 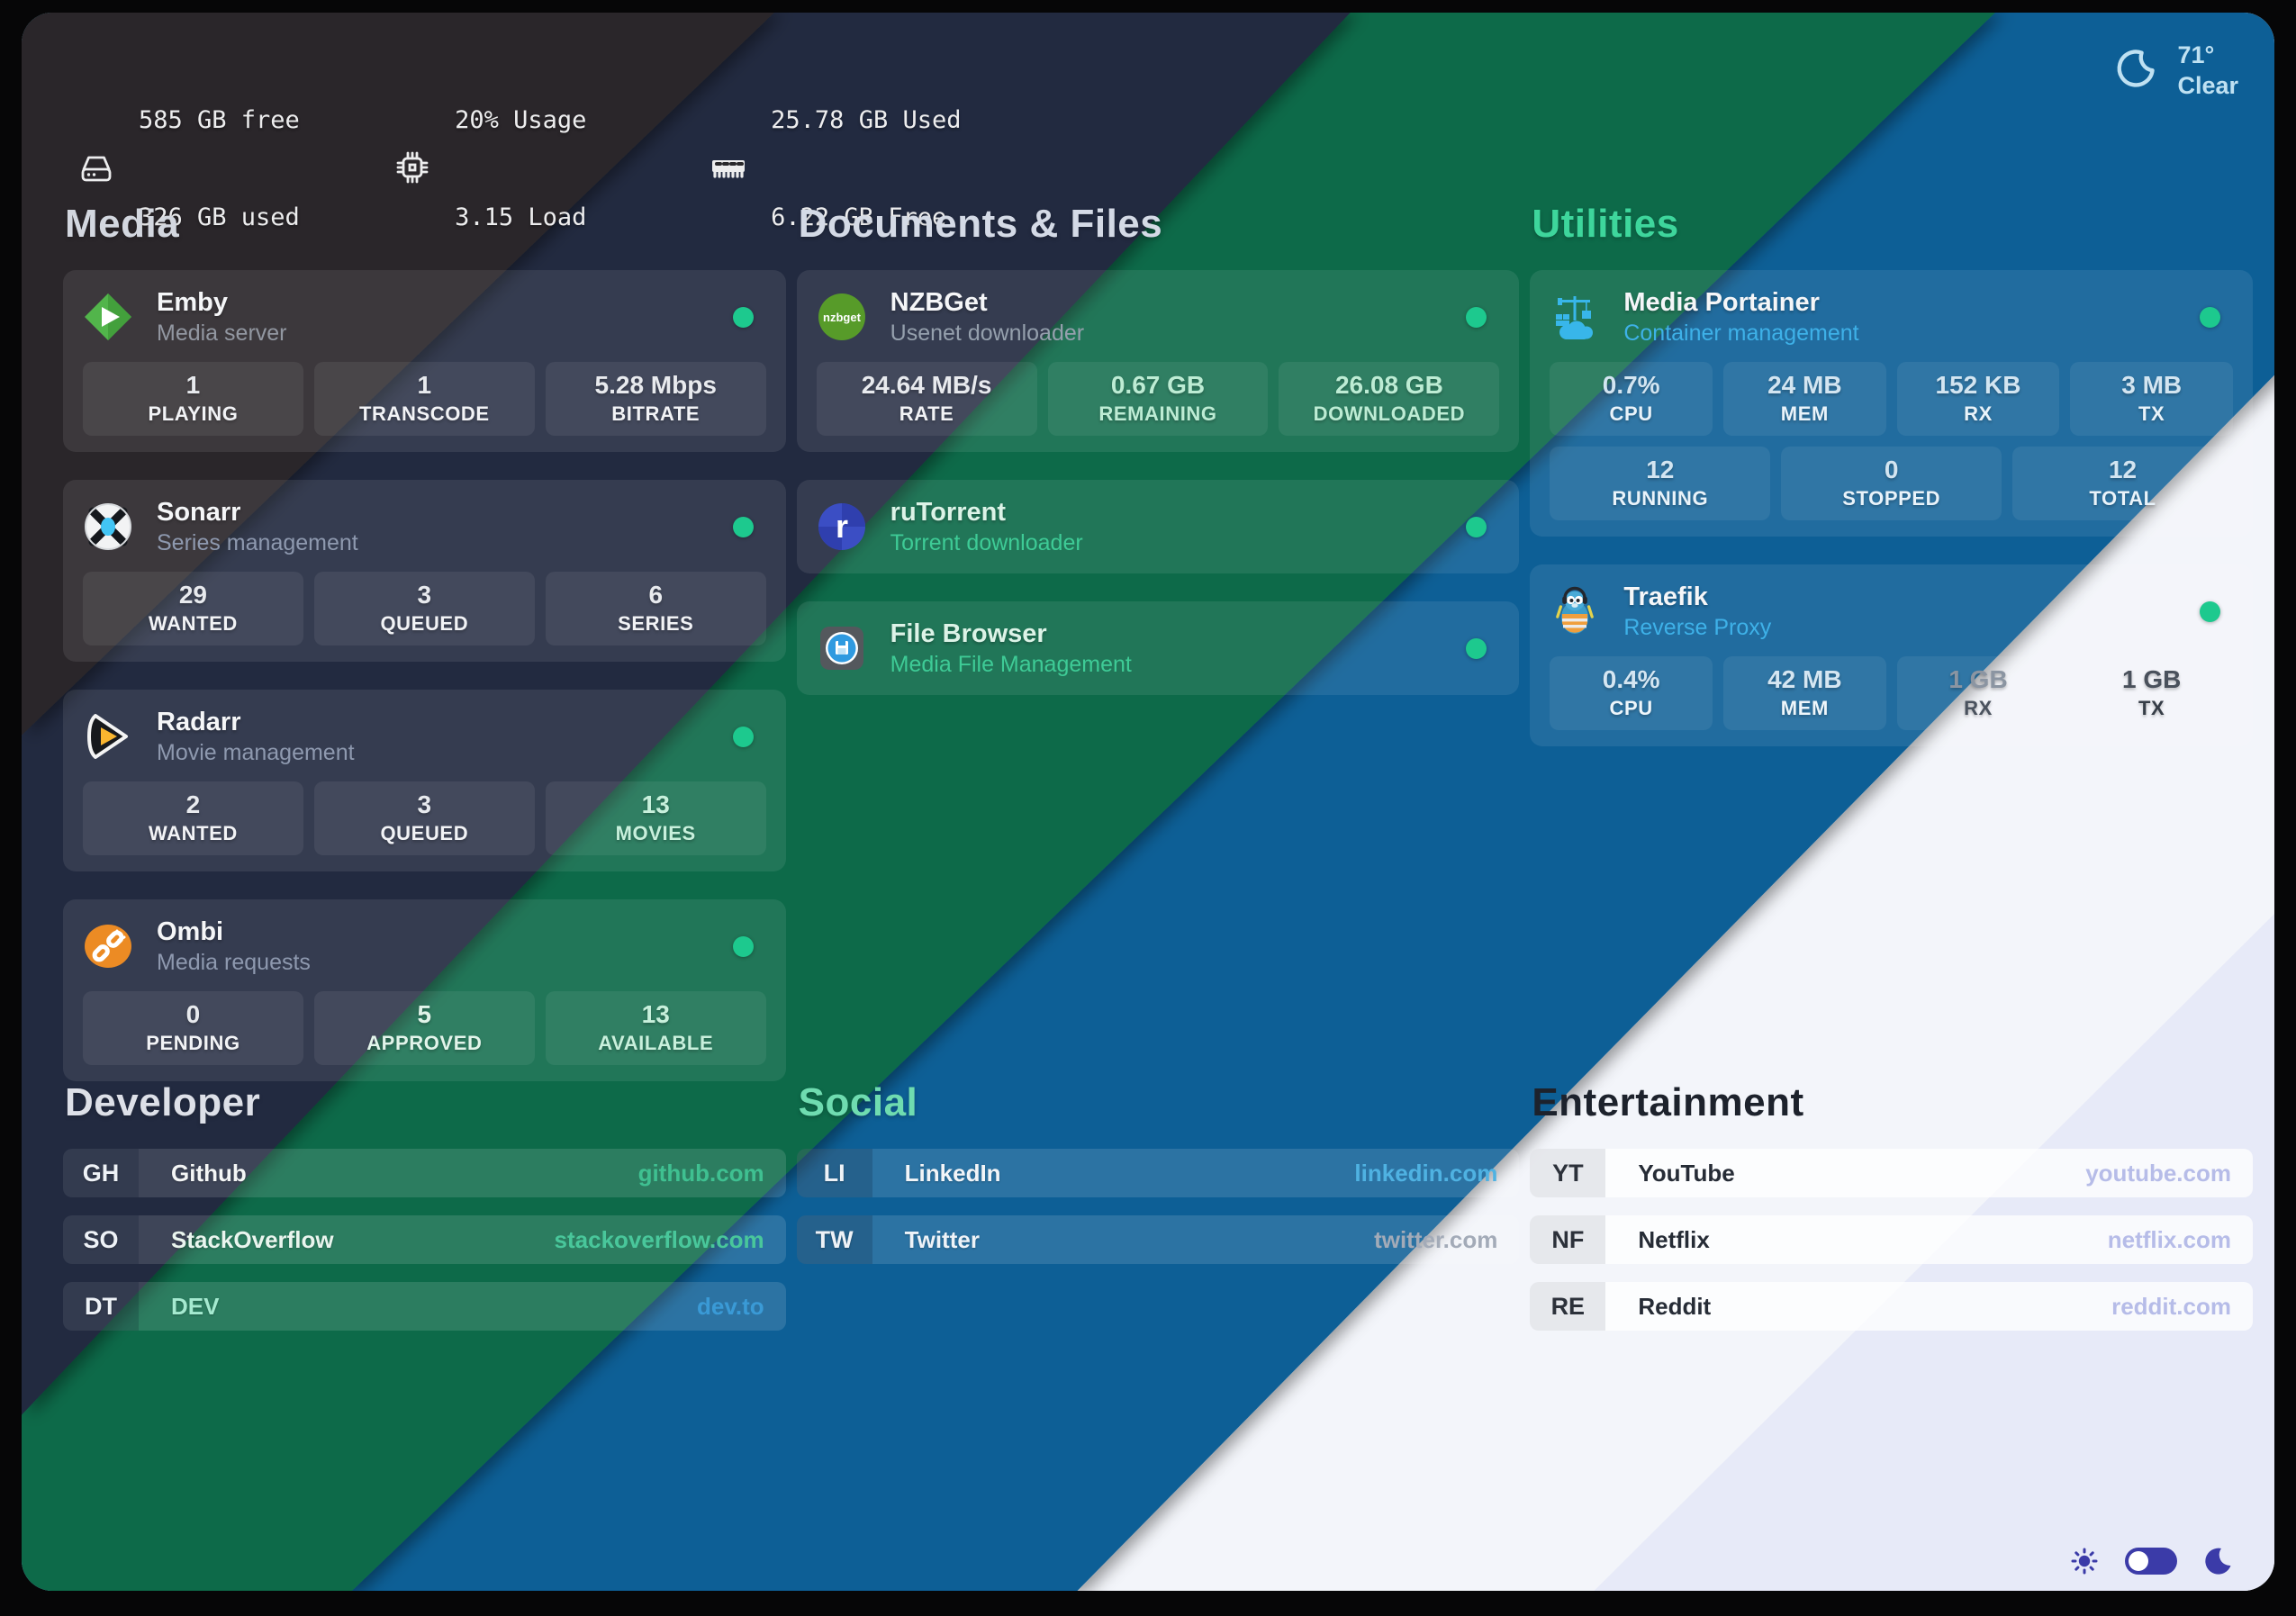 What do you see at coordinates (2158, 1173) in the screenshot?
I see `link-url: youtube.com` at bounding box center [2158, 1173].